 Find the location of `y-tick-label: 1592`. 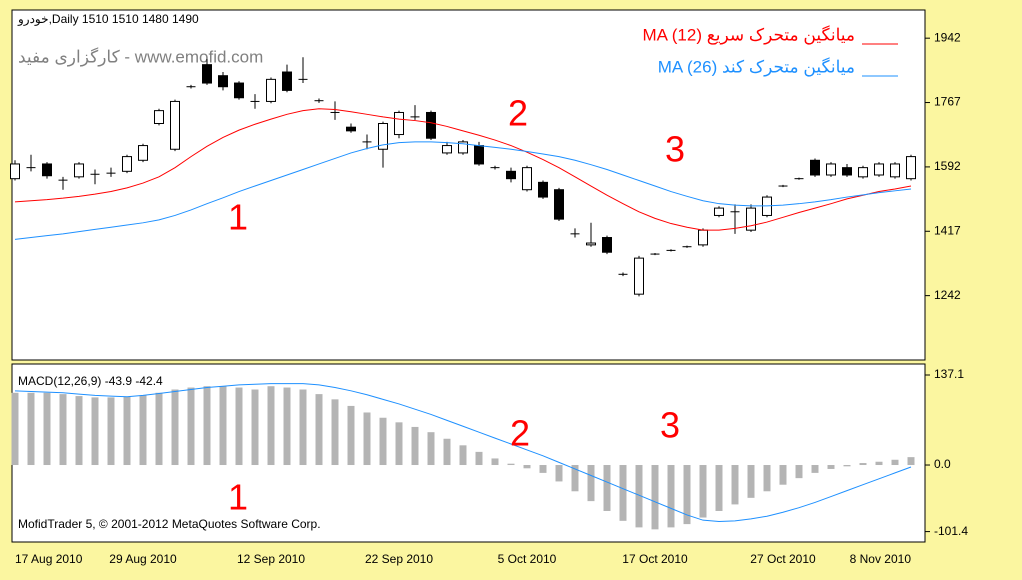

y-tick-label: 1592 is located at coordinates (947, 166).